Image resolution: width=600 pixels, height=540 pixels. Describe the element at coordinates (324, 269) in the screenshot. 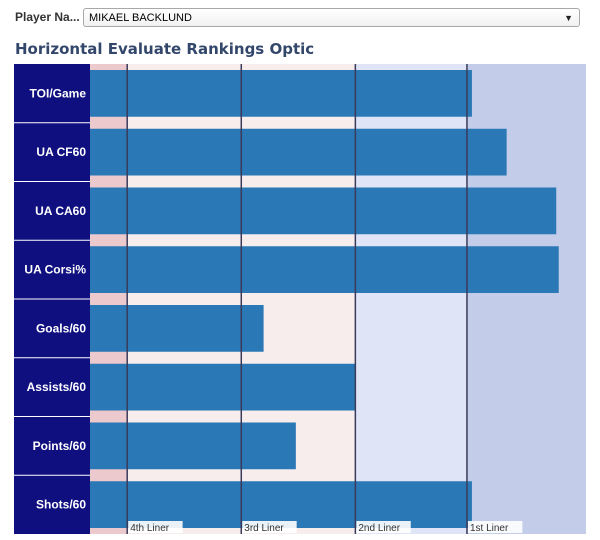

I see `bar-ua-corsi-` at that location.